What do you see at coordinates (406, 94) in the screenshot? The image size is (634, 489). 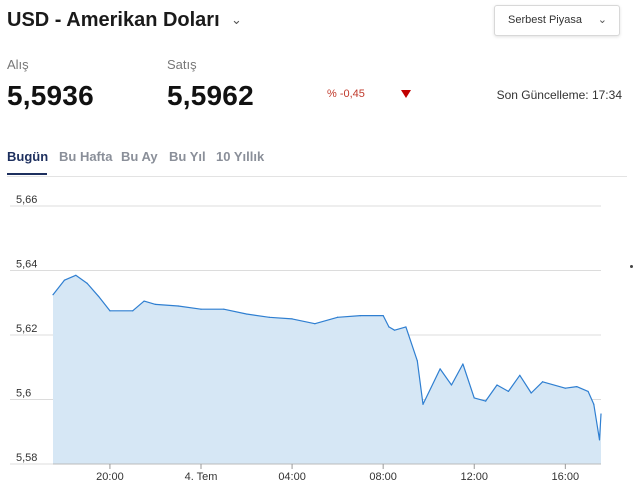 I see `down-triangle-icon` at bounding box center [406, 94].